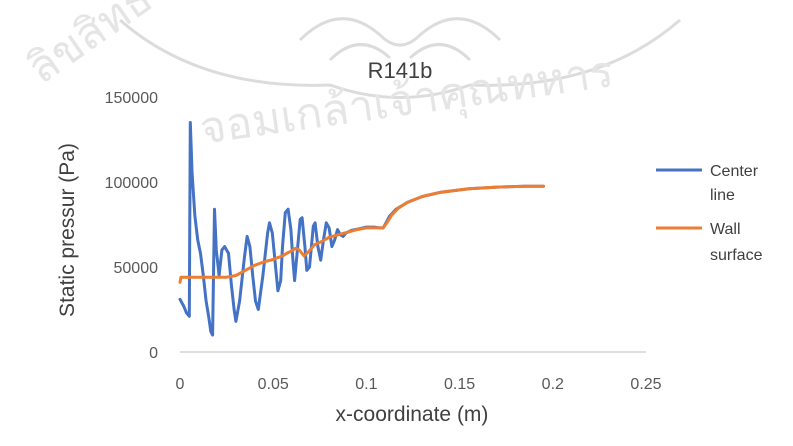  What do you see at coordinates (131, 226) in the screenshot?
I see `y-axis-ticks: 0 50000 100000 150000` at bounding box center [131, 226].